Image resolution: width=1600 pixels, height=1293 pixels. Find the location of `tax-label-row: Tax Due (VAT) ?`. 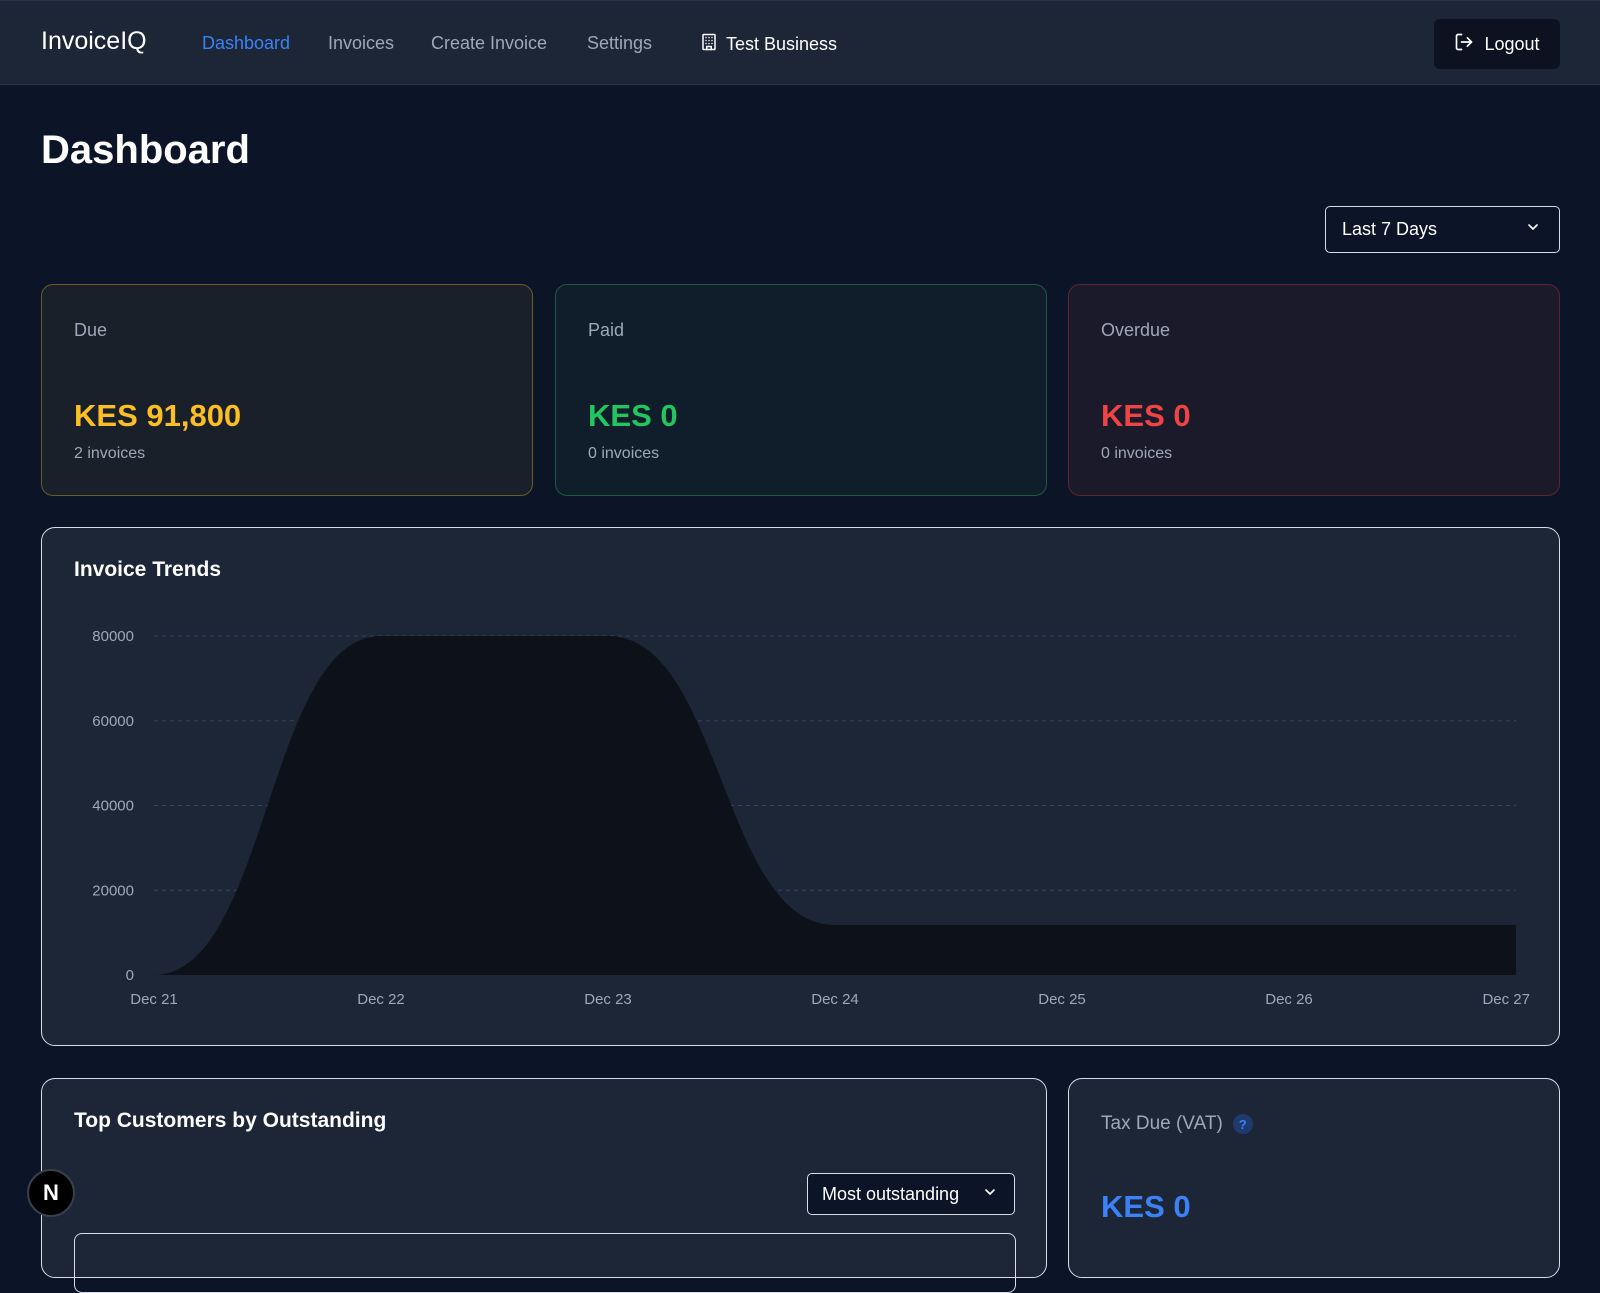

tax-label-row: Tax Due (VAT) ? is located at coordinates (1177, 1124).